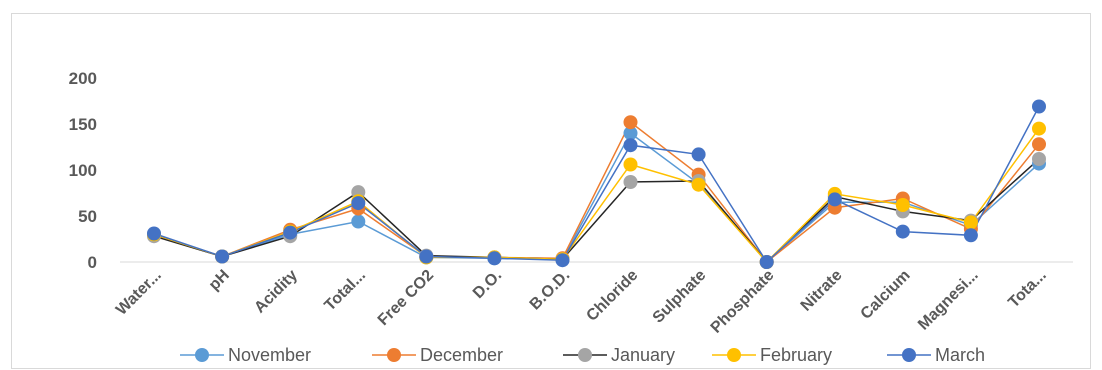 This screenshot has width=1102, height=370. Describe the element at coordinates (276, 292) in the screenshot. I see `x-tick-label: Acidity` at that location.